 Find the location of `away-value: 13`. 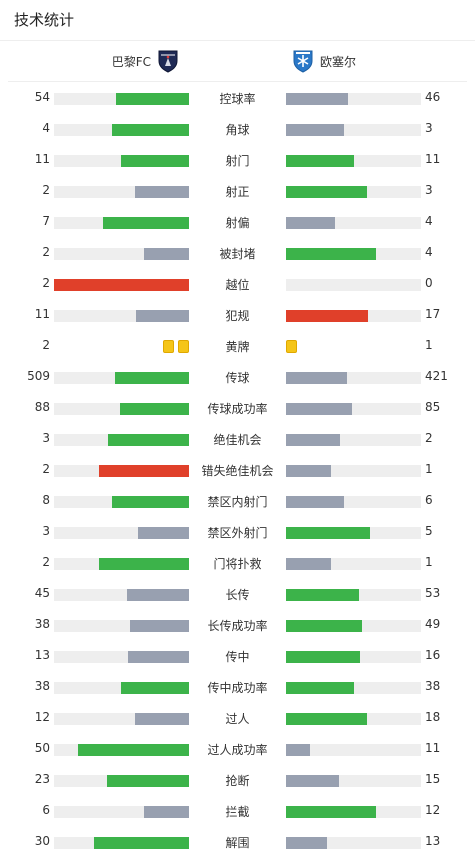

away-value: 13 is located at coordinates (433, 841).